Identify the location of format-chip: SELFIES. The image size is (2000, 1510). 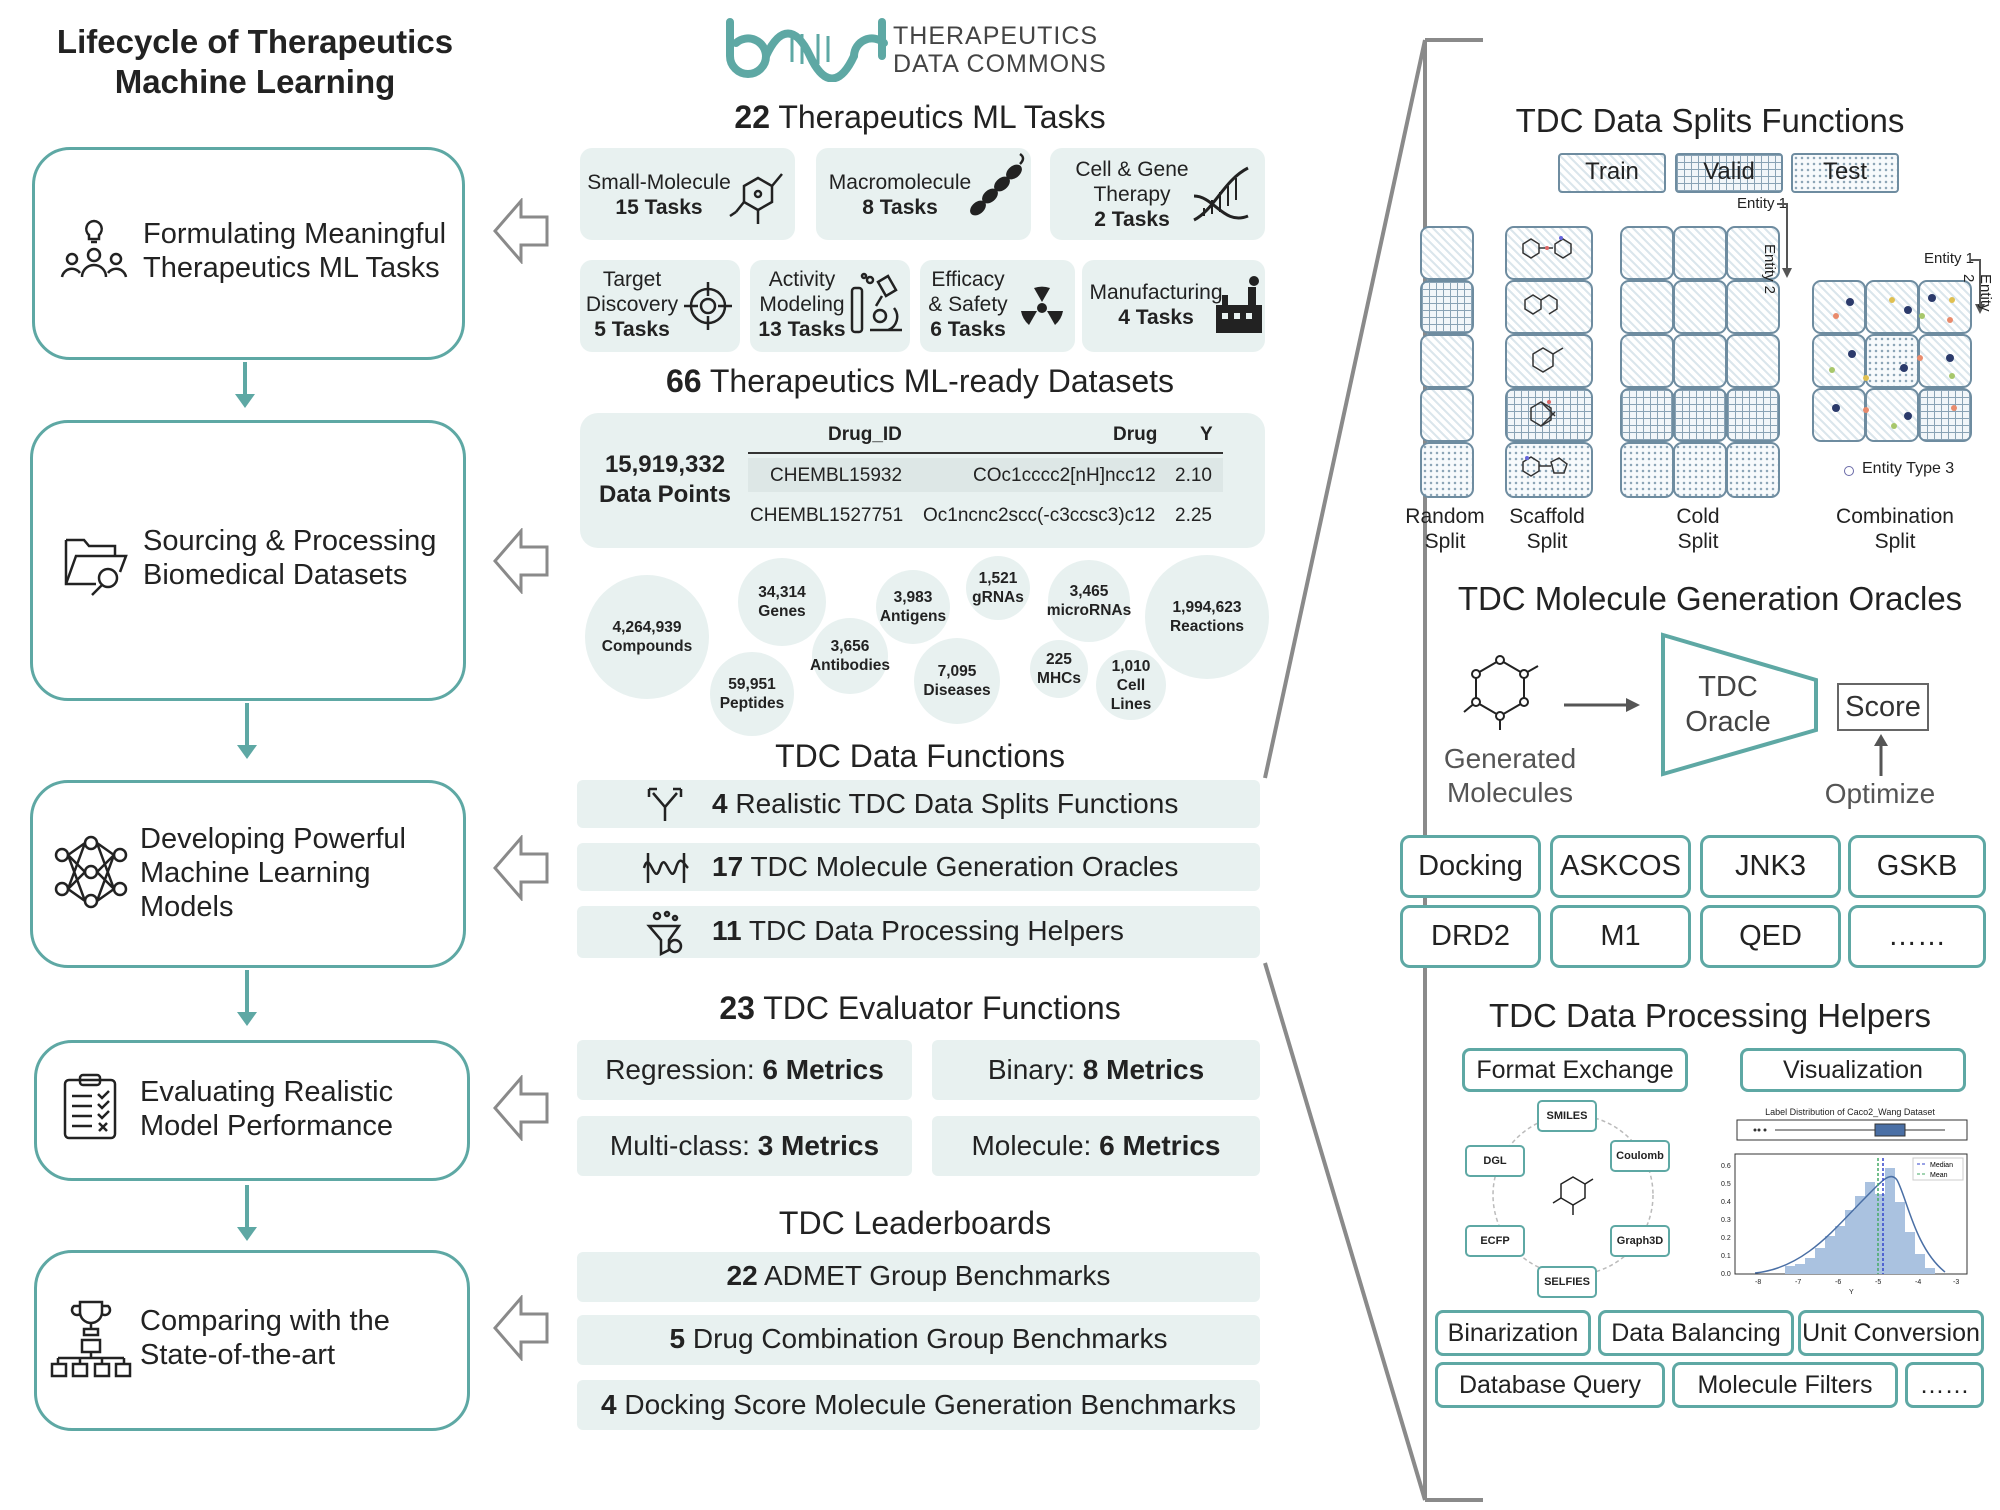
(1567, 1282).